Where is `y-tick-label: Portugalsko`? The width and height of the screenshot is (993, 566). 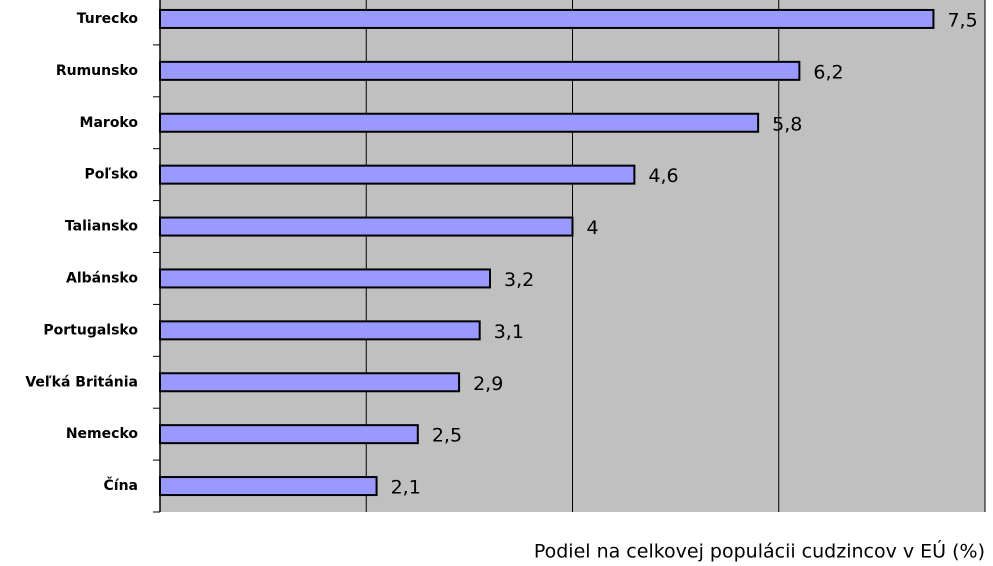
y-tick-label: Portugalsko is located at coordinates (90, 330).